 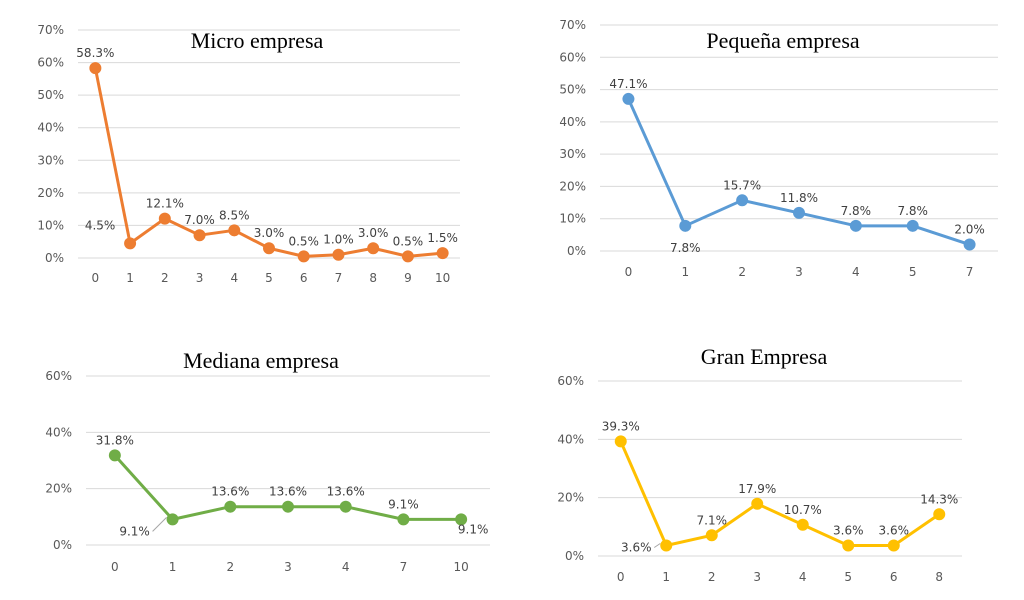 What do you see at coordinates (408, 278) in the screenshot?
I see `x-tick-label: 9` at bounding box center [408, 278].